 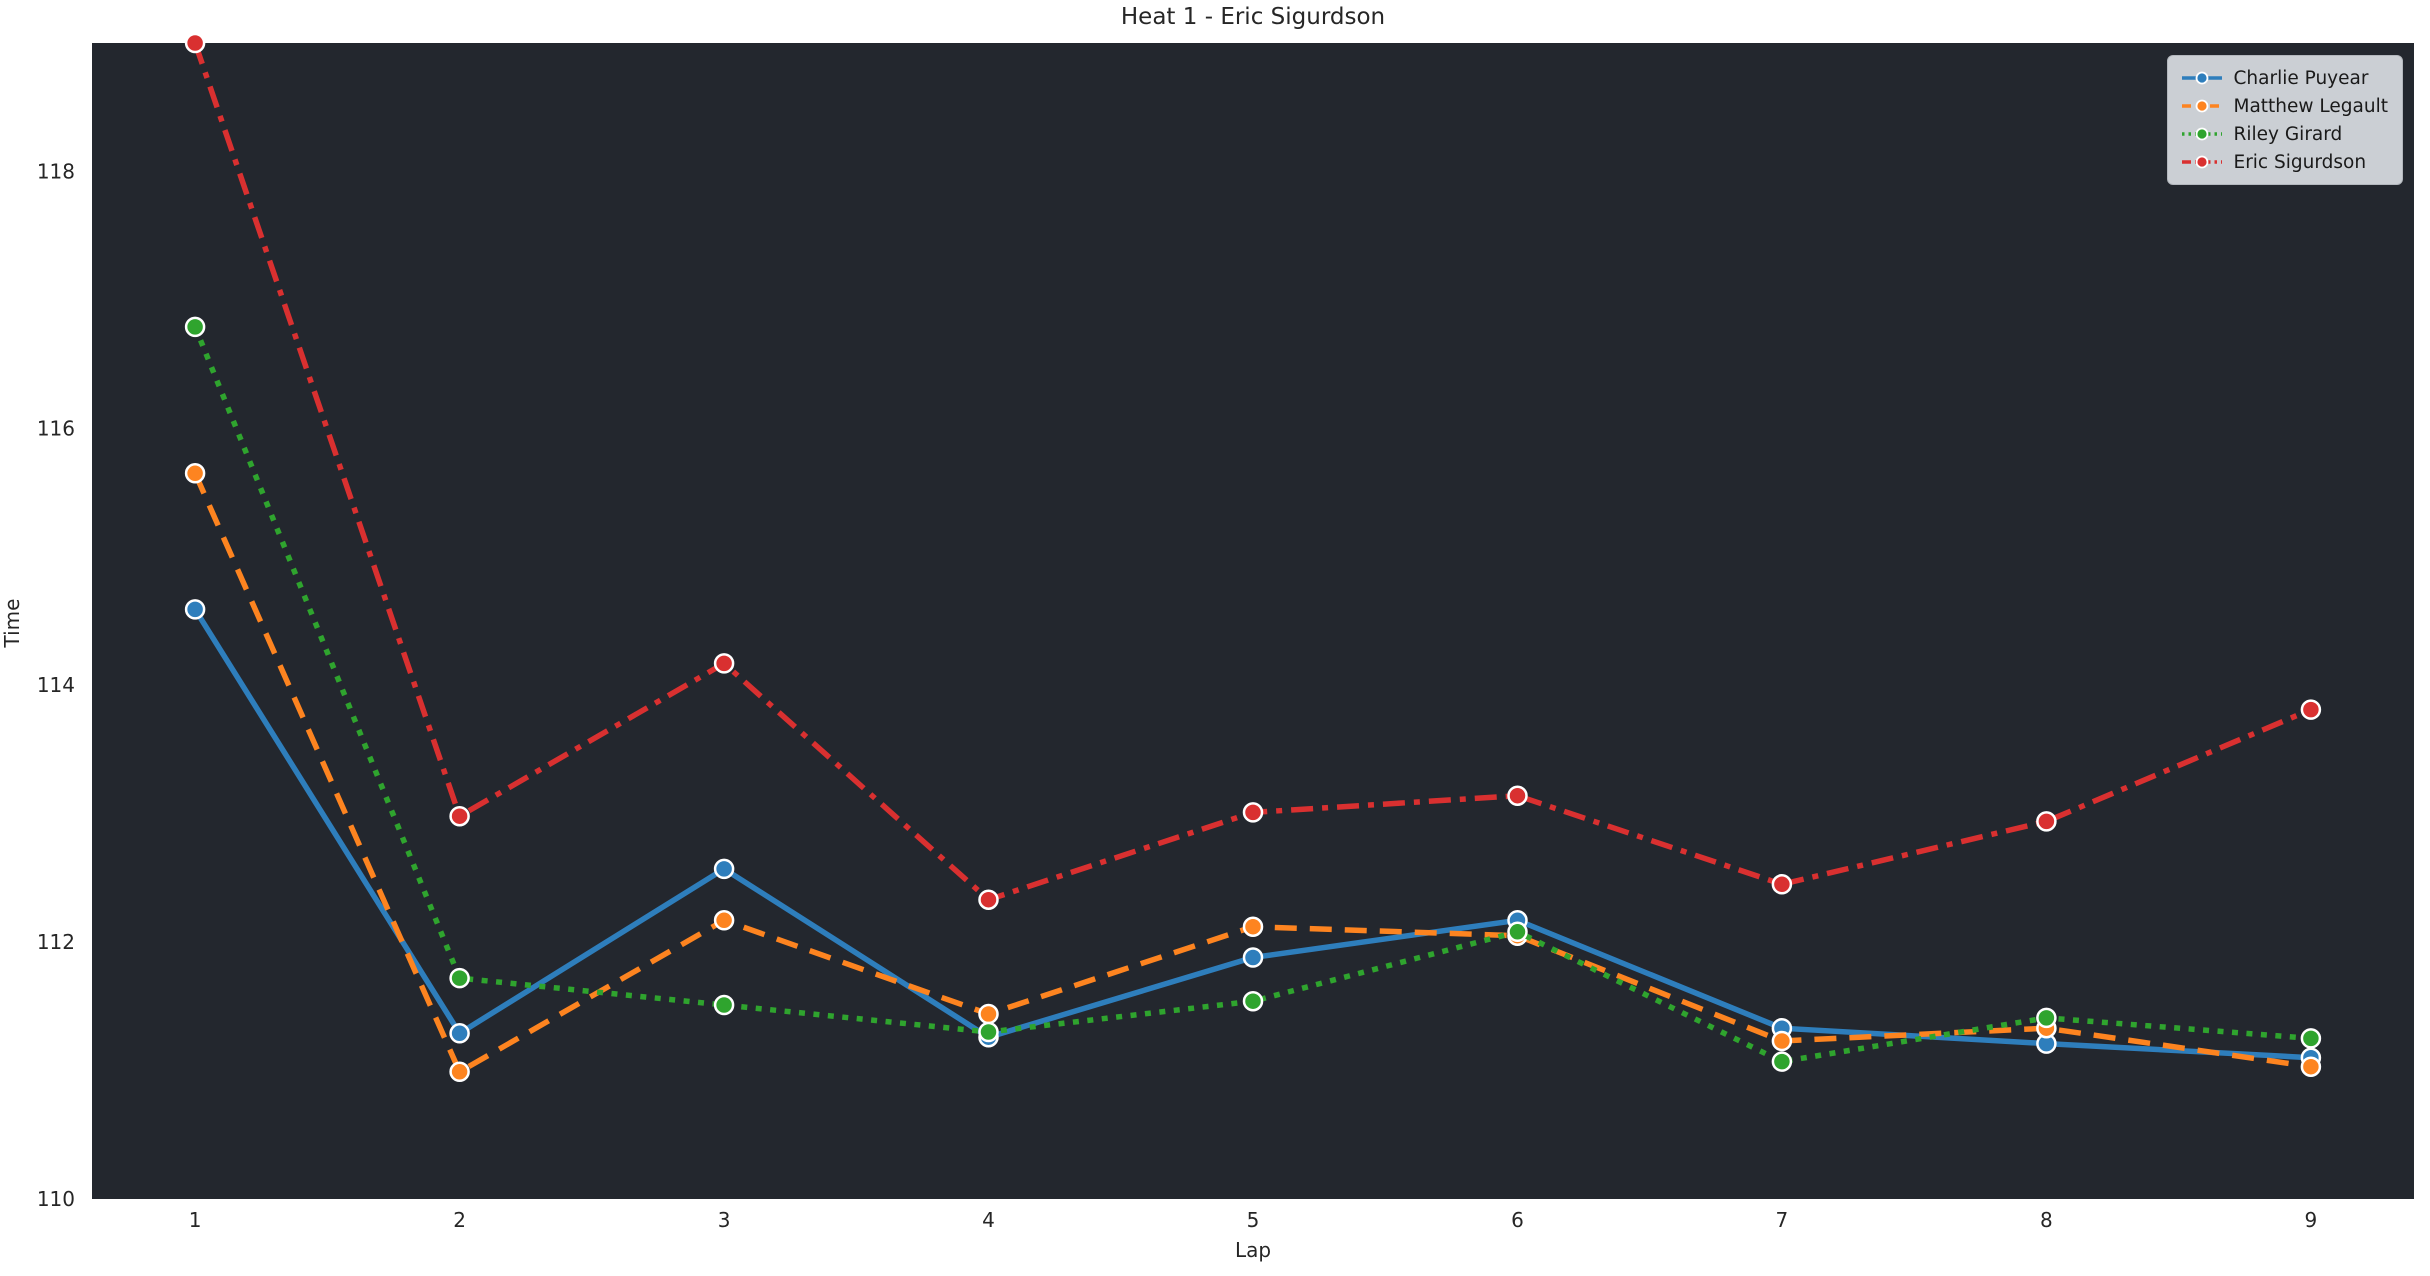 What do you see at coordinates (1517, 795) in the screenshot?
I see `marker-eric-sigurdson-lap6` at bounding box center [1517, 795].